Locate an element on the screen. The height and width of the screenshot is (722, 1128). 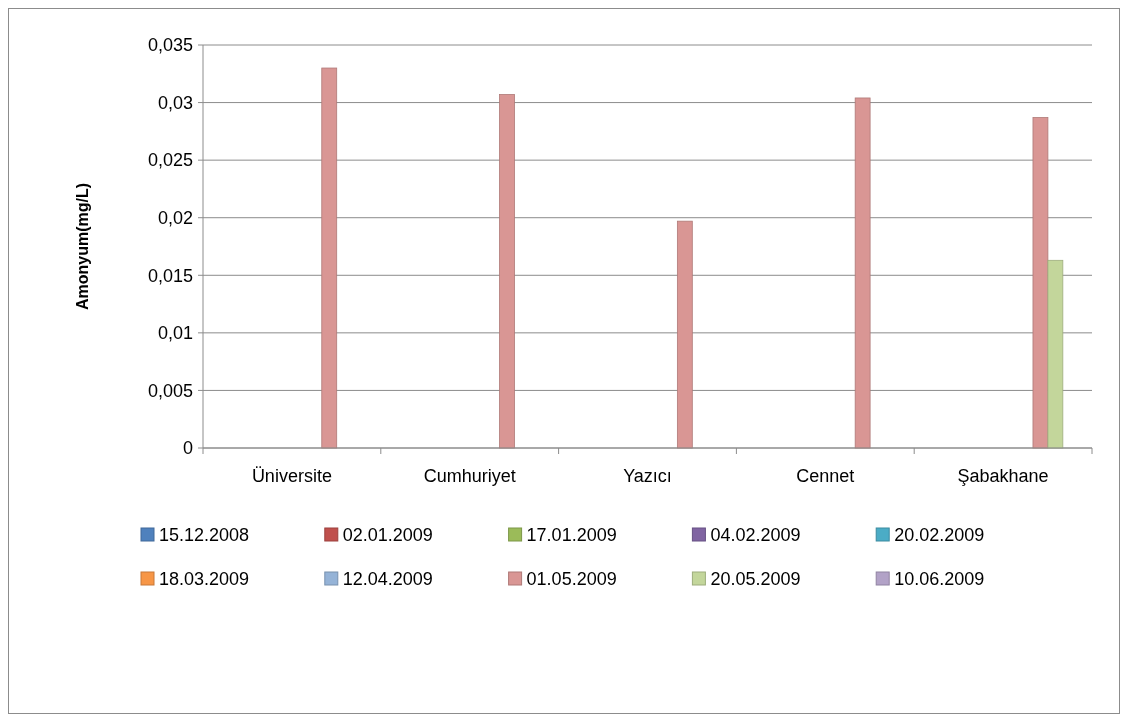
legend-label: 04.02.2009 is located at coordinates (755, 535).